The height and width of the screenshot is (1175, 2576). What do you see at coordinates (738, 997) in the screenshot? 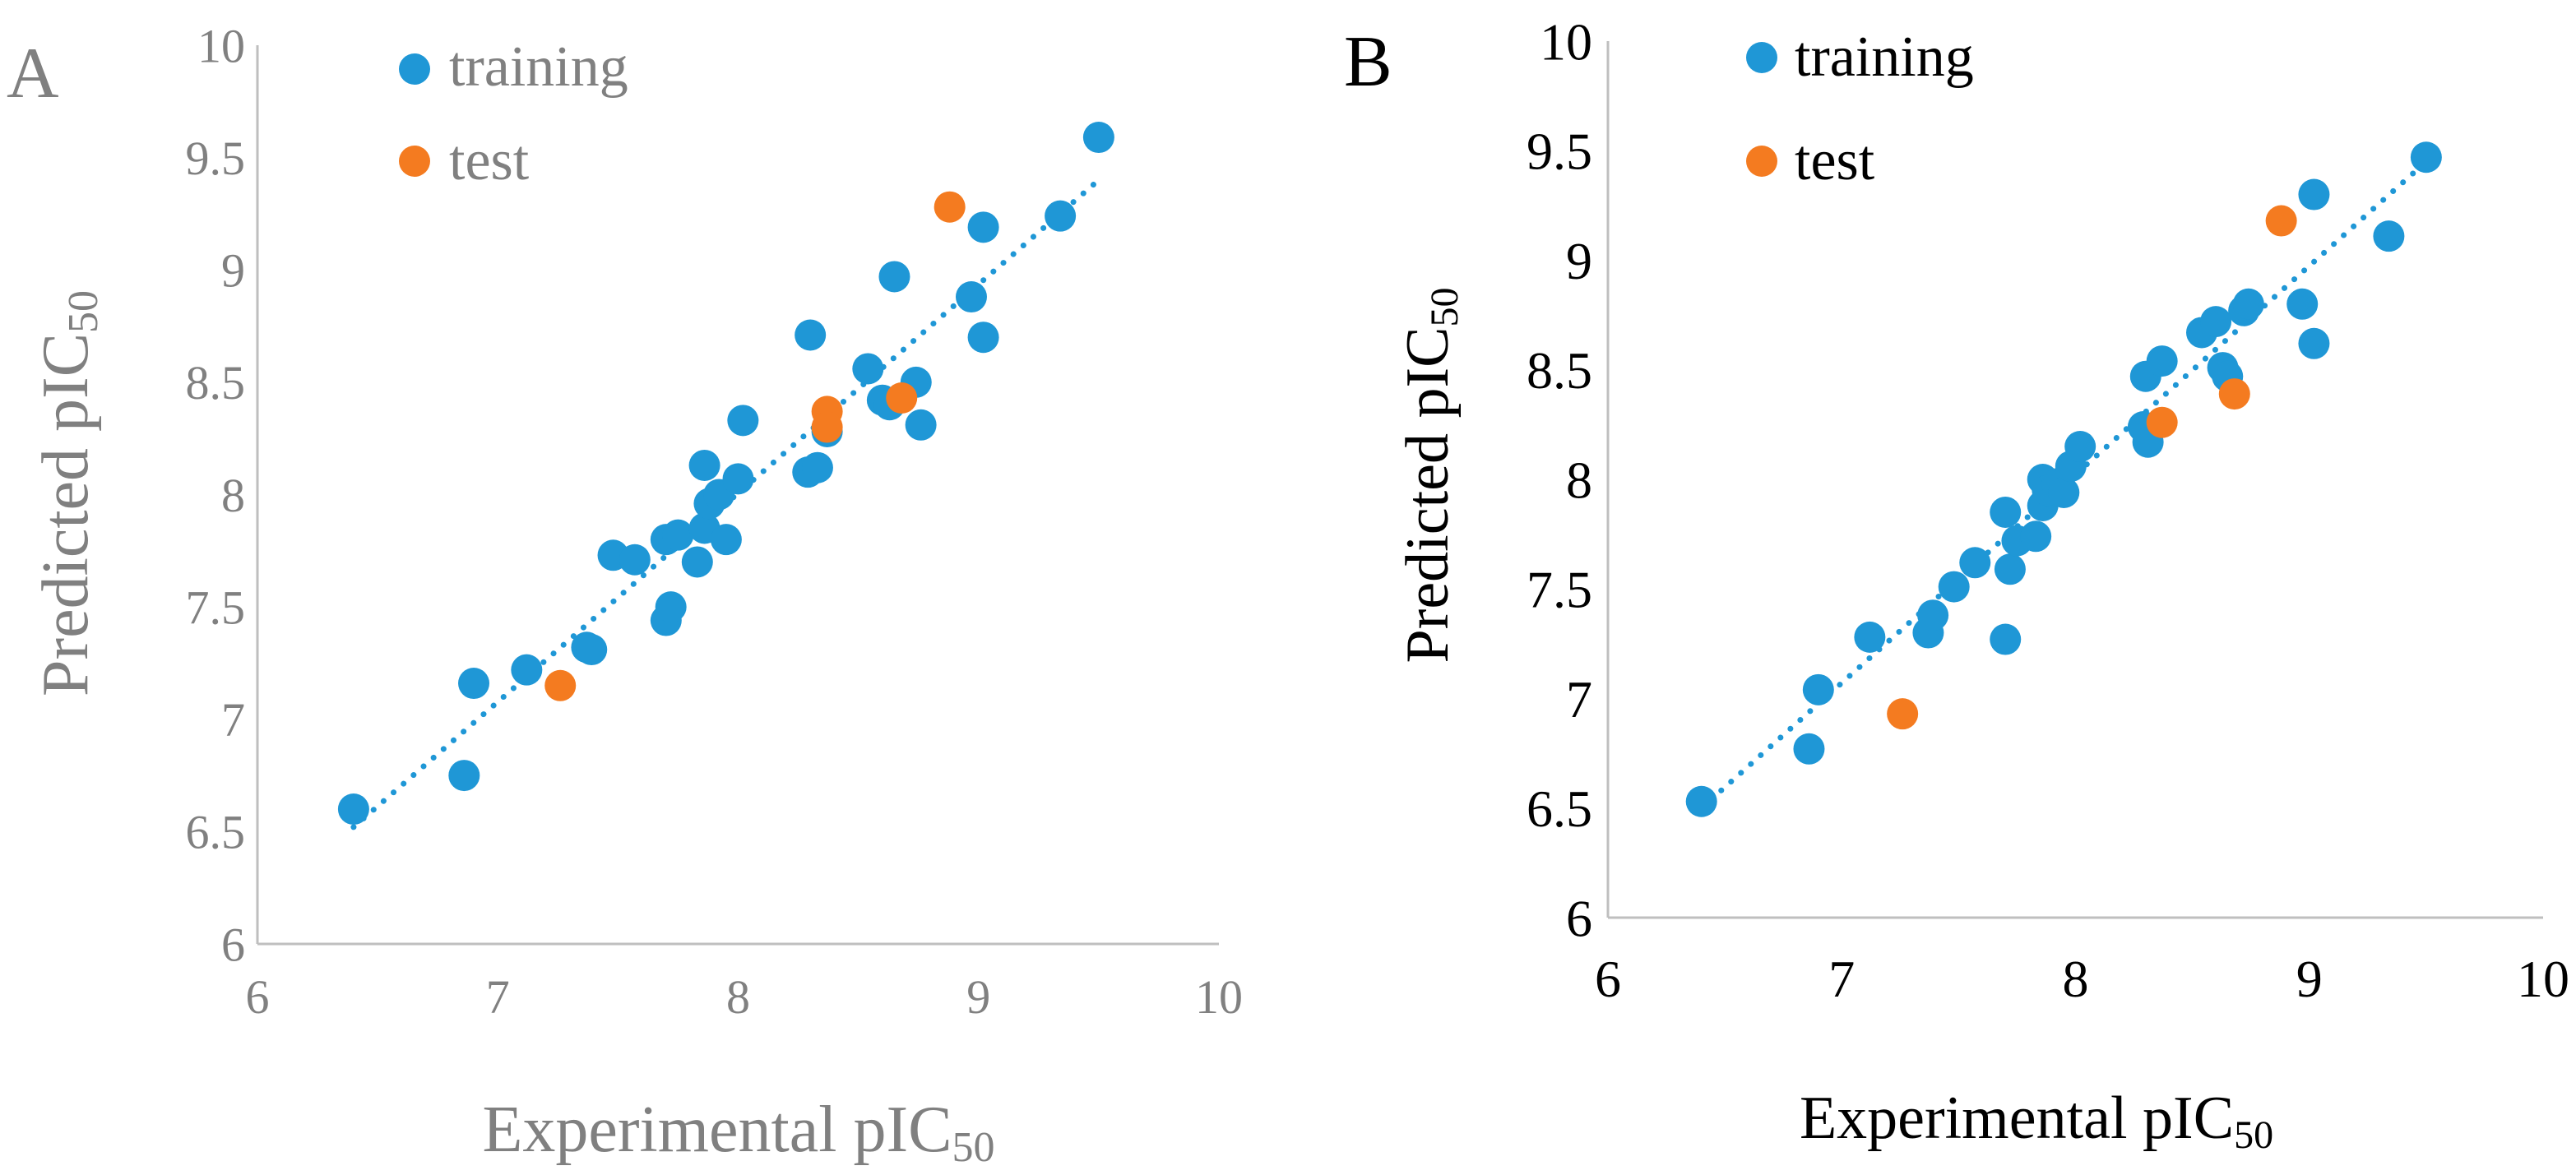
I see `x-tick-label-a: 8` at bounding box center [738, 997].